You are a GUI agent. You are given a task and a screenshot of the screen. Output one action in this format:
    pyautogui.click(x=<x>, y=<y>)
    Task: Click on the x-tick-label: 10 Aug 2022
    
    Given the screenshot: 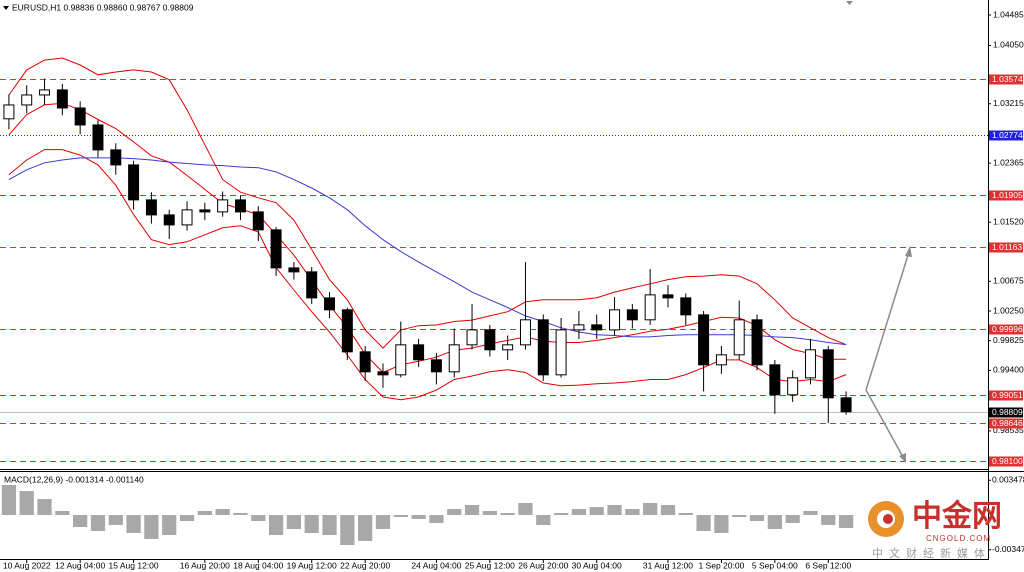 What is the action you would take?
    pyautogui.click(x=27, y=565)
    